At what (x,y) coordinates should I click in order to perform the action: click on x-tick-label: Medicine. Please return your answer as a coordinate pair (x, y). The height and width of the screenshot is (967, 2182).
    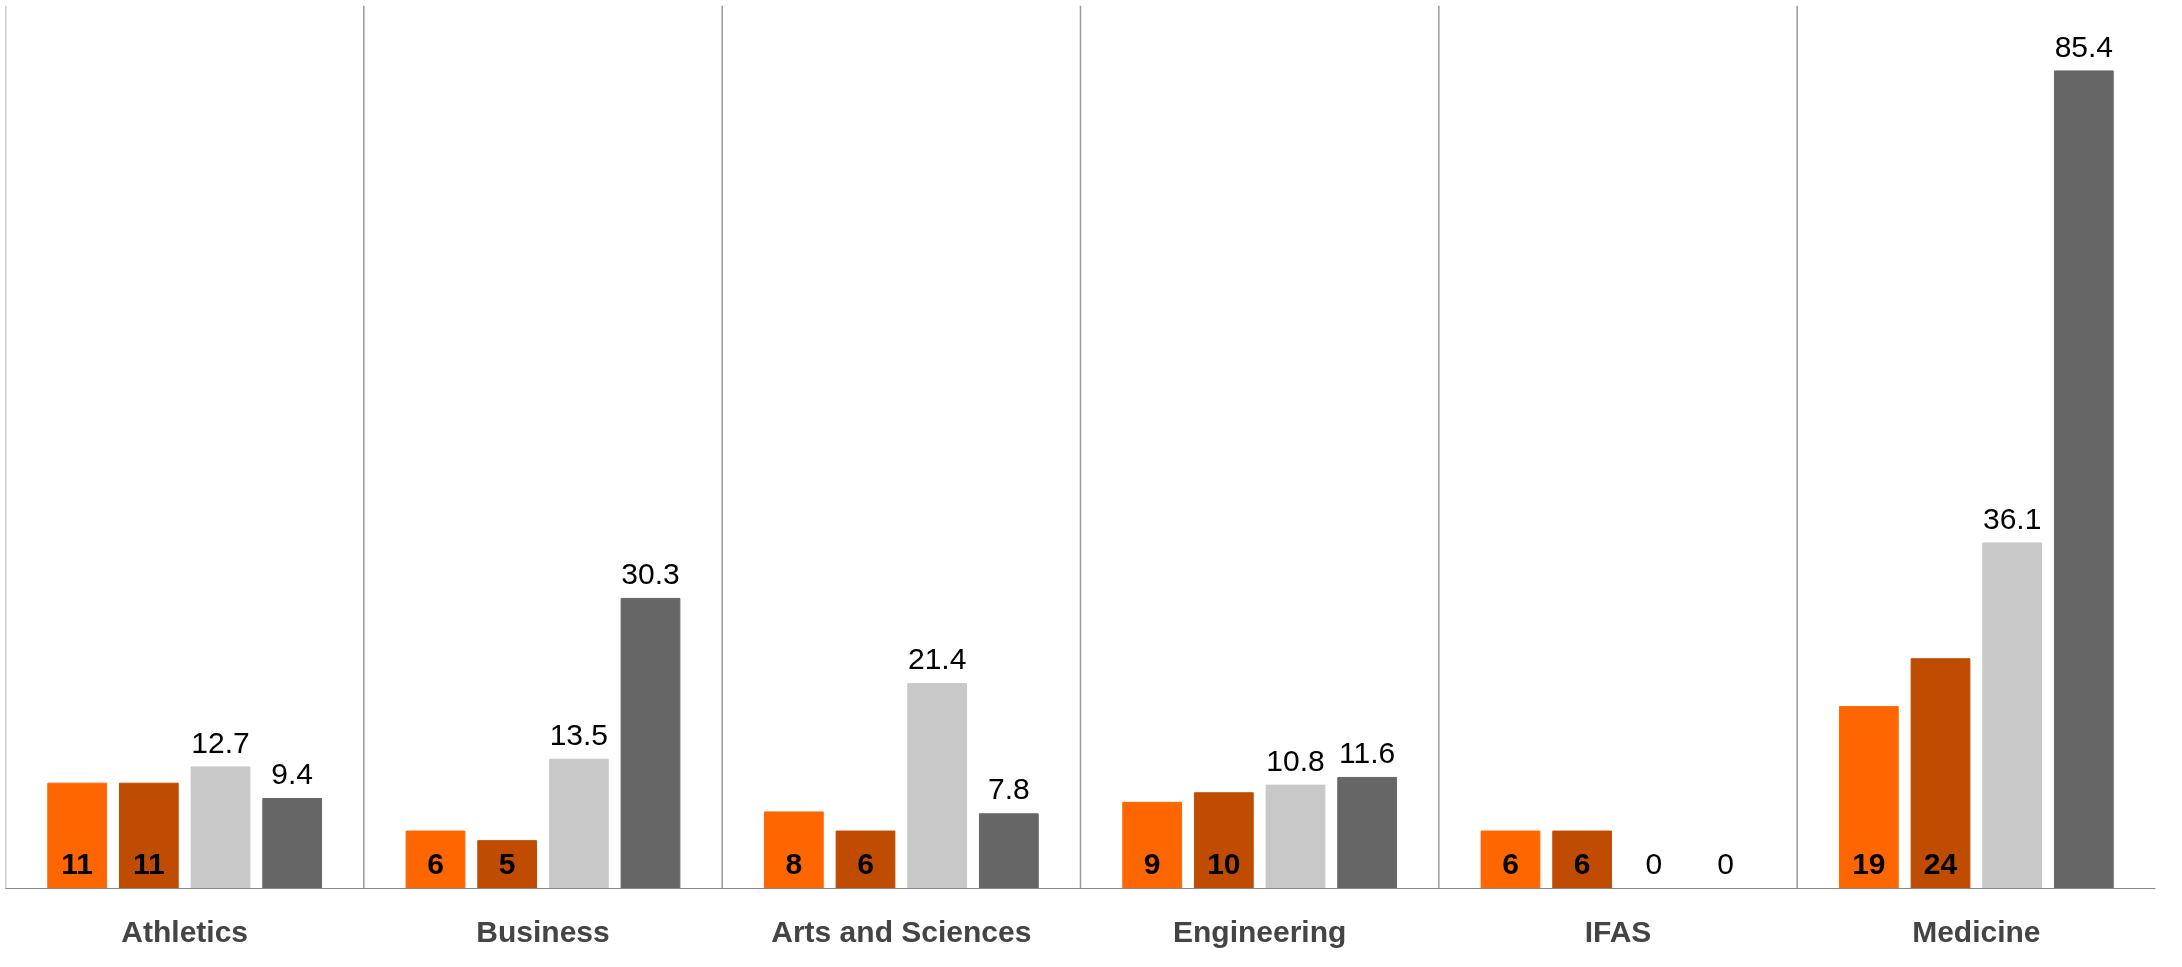
    Looking at the image, I should click on (1976, 931).